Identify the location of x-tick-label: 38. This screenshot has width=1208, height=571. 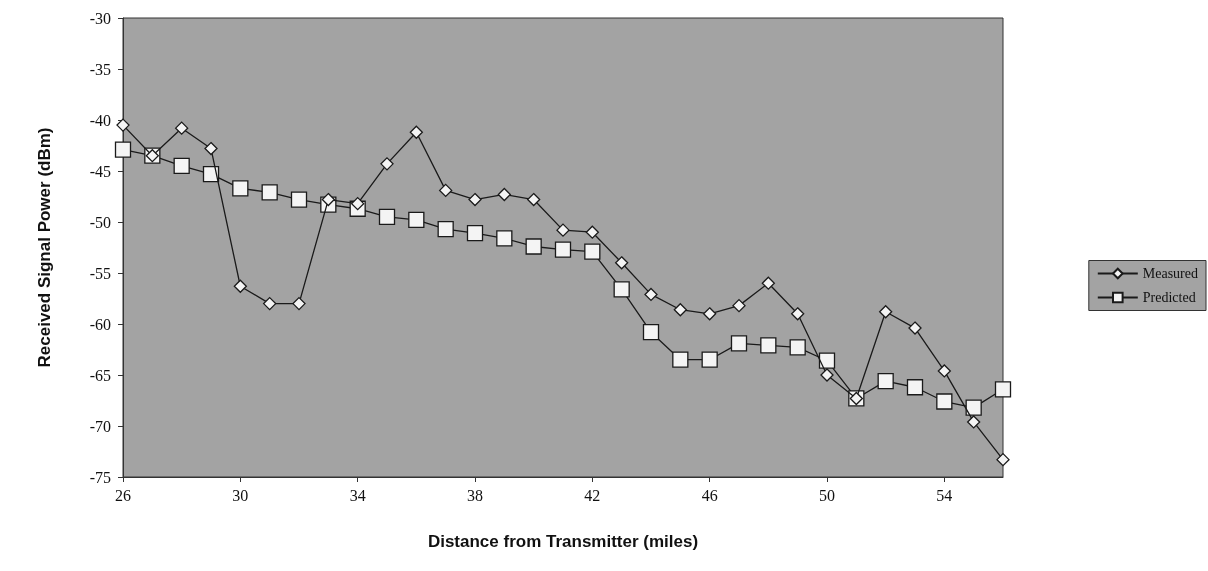
(475, 495).